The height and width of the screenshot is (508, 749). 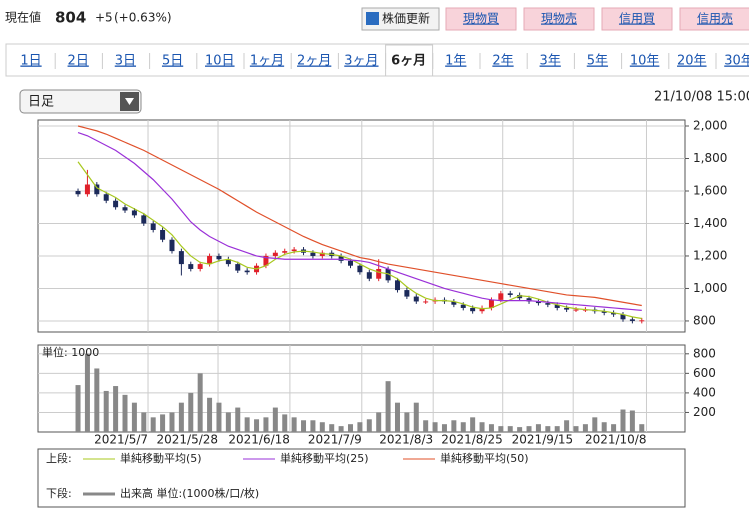 I want to click on tab: 5年, so click(x=597, y=61).